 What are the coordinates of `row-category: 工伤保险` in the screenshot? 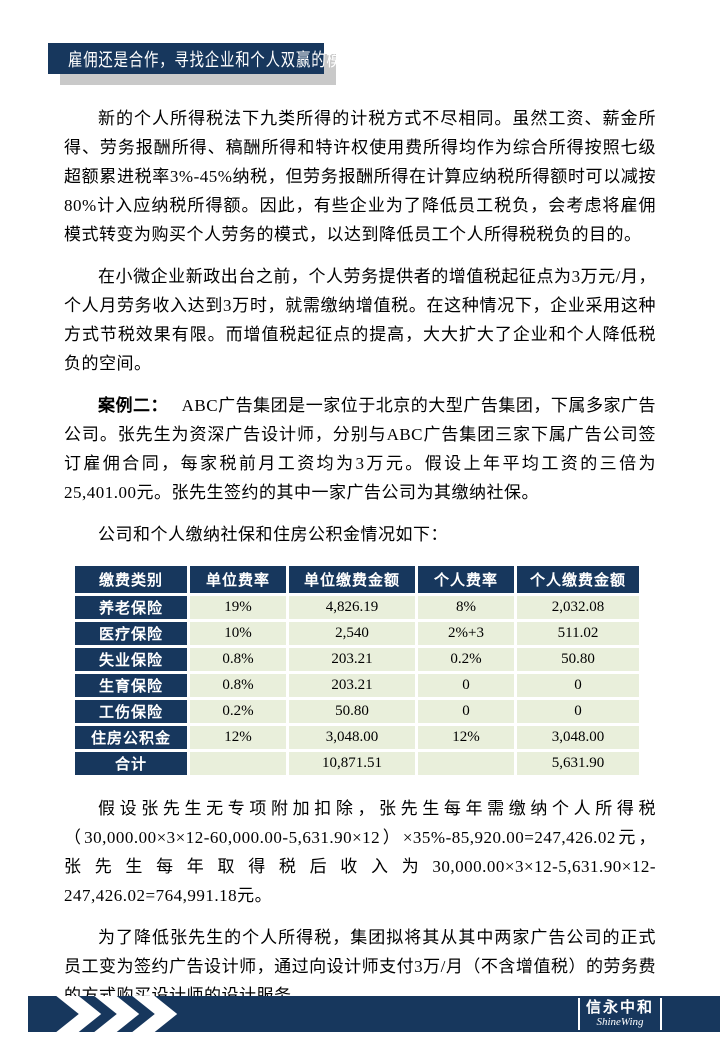 It's located at (131, 711).